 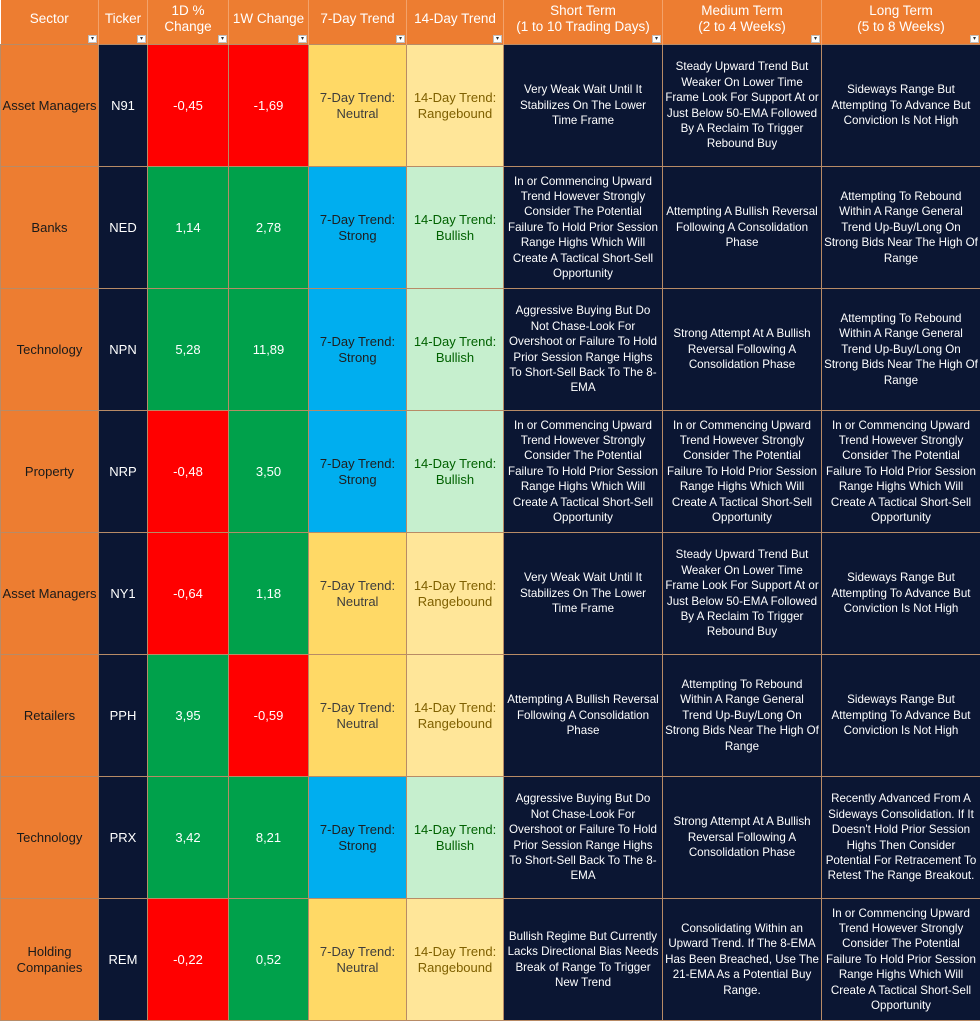 What do you see at coordinates (188, 22) in the screenshot?
I see `header-1d-change: 1D % Change ▾` at bounding box center [188, 22].